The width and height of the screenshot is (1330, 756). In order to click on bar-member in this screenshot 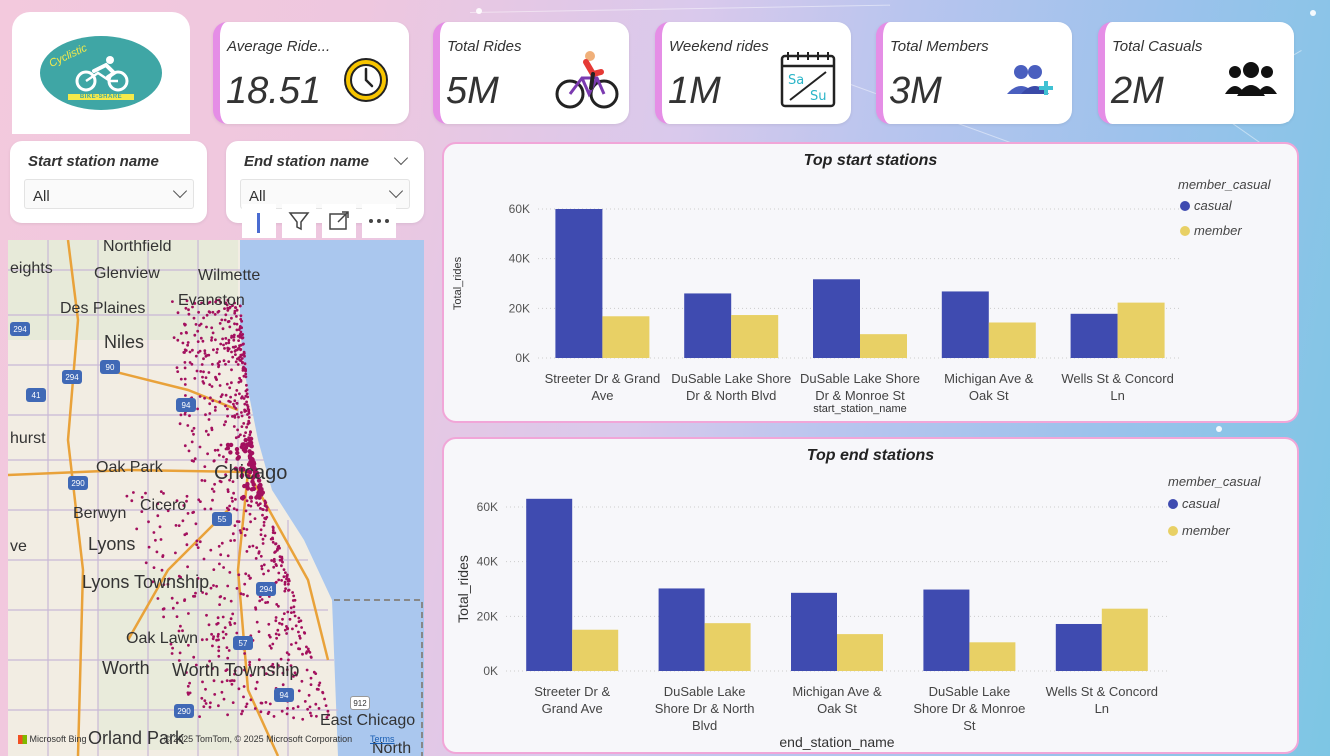, I will do `click(992, 656)`.